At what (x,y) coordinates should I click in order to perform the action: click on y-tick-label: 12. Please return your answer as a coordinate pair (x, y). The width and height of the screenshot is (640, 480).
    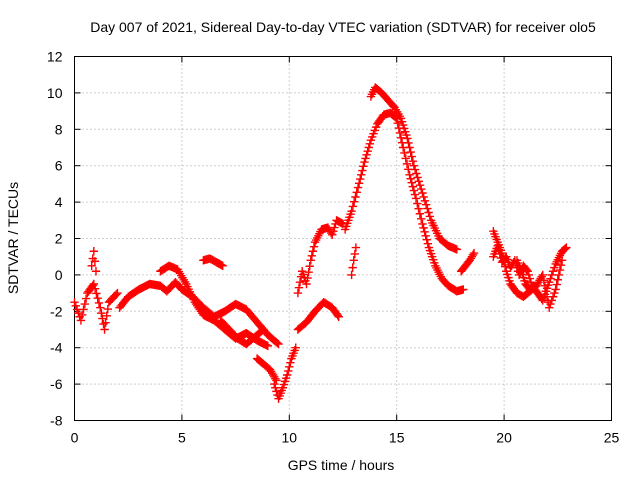
    Looking at the image, I should click on (55, 57).